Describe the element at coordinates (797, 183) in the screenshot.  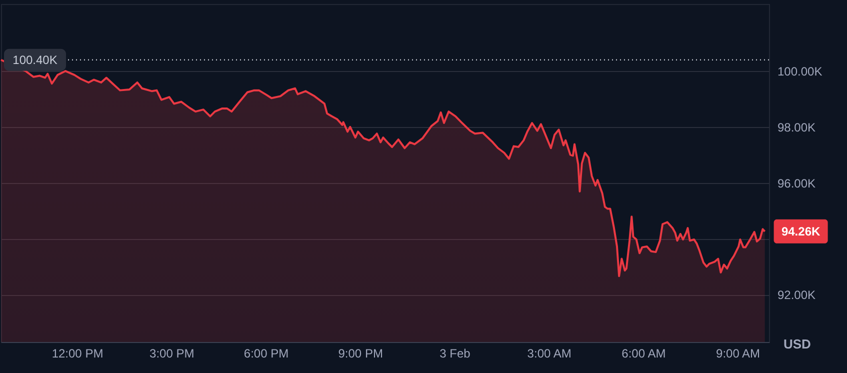
I see `y-tick-label: 96.00K` at that location.